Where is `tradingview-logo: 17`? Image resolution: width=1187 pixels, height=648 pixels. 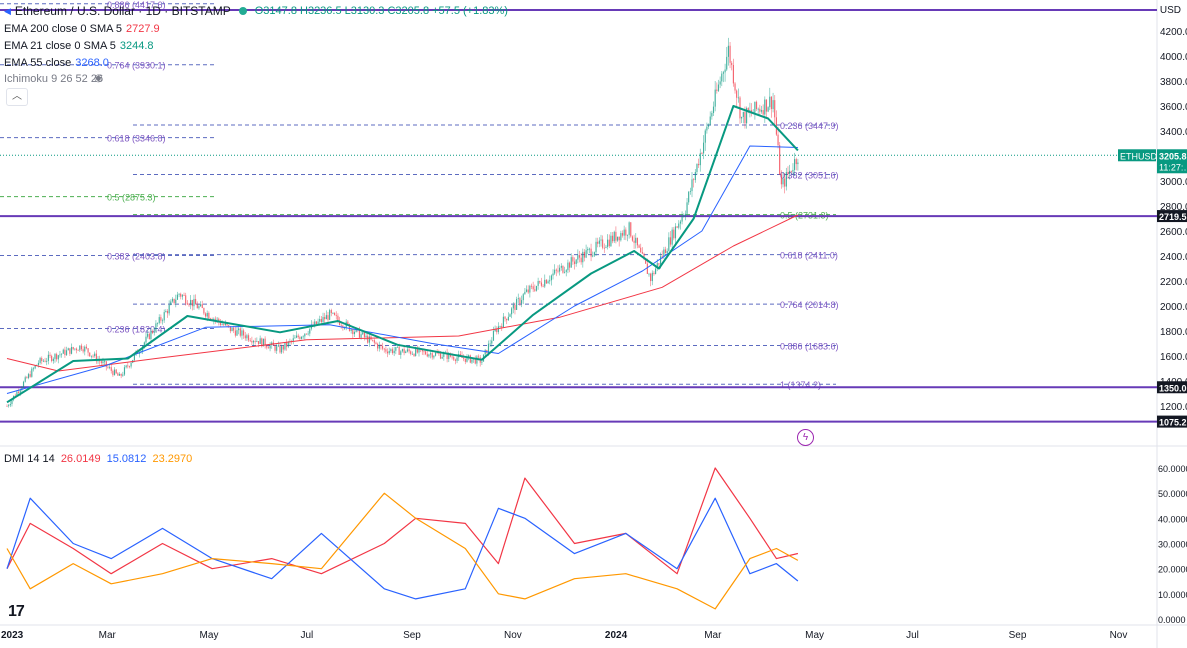
tradingview-logo: 17 is located at coordinates (16, 611).